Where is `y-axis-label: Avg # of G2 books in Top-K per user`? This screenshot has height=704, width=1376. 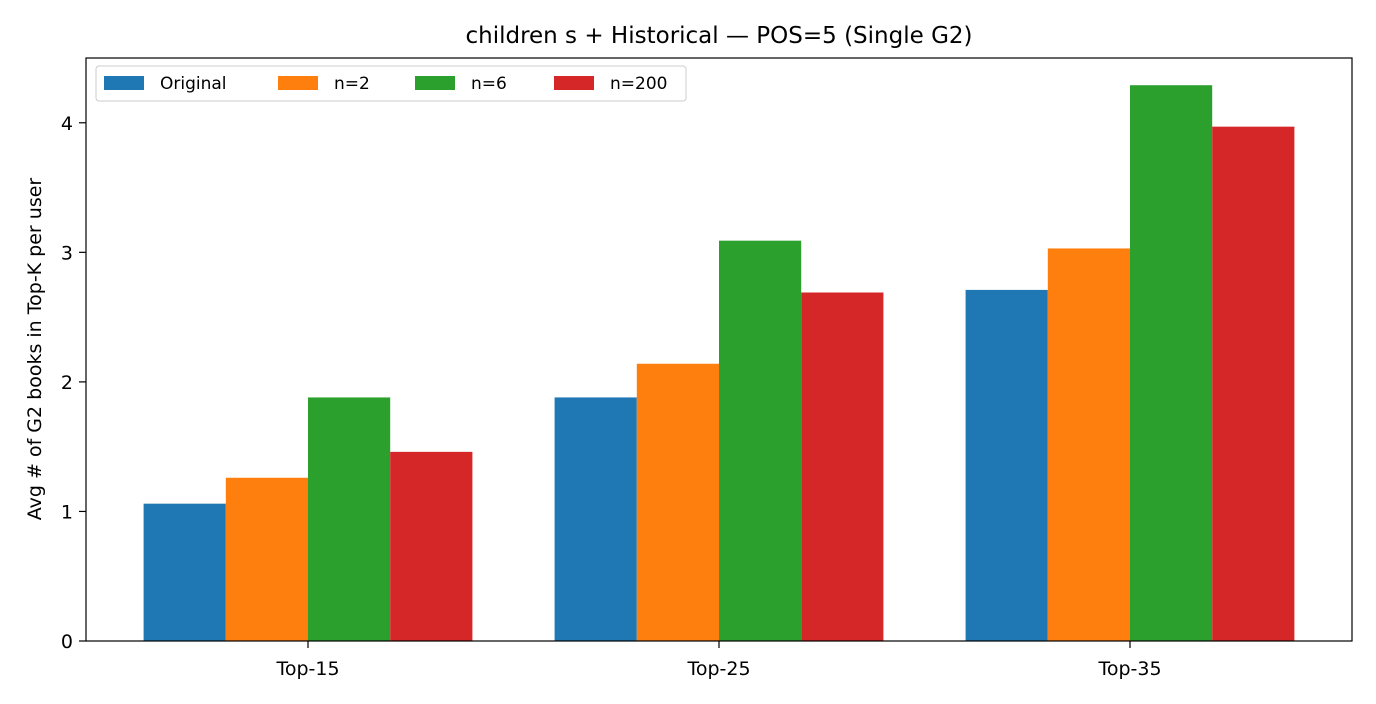 y-axis-label: Avg # of G2 books in Top-K per user is located at coordinates (35, 349).